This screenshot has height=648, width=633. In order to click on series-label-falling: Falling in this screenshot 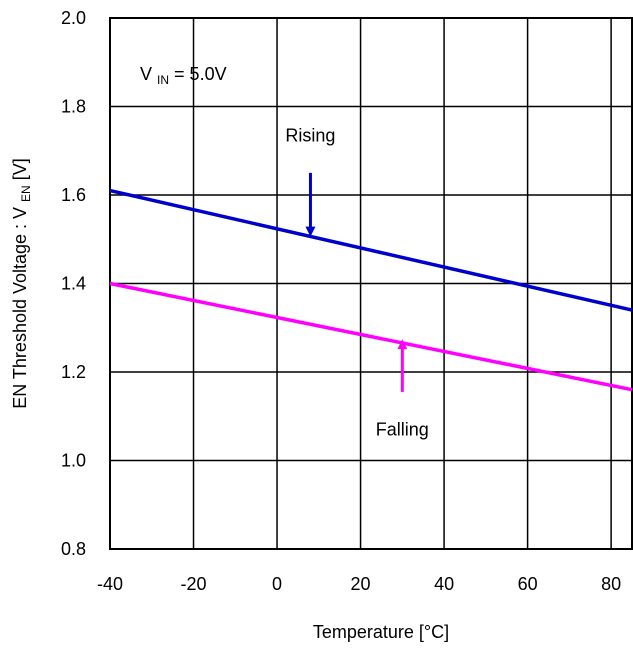, I will do `click(402, 430)`.